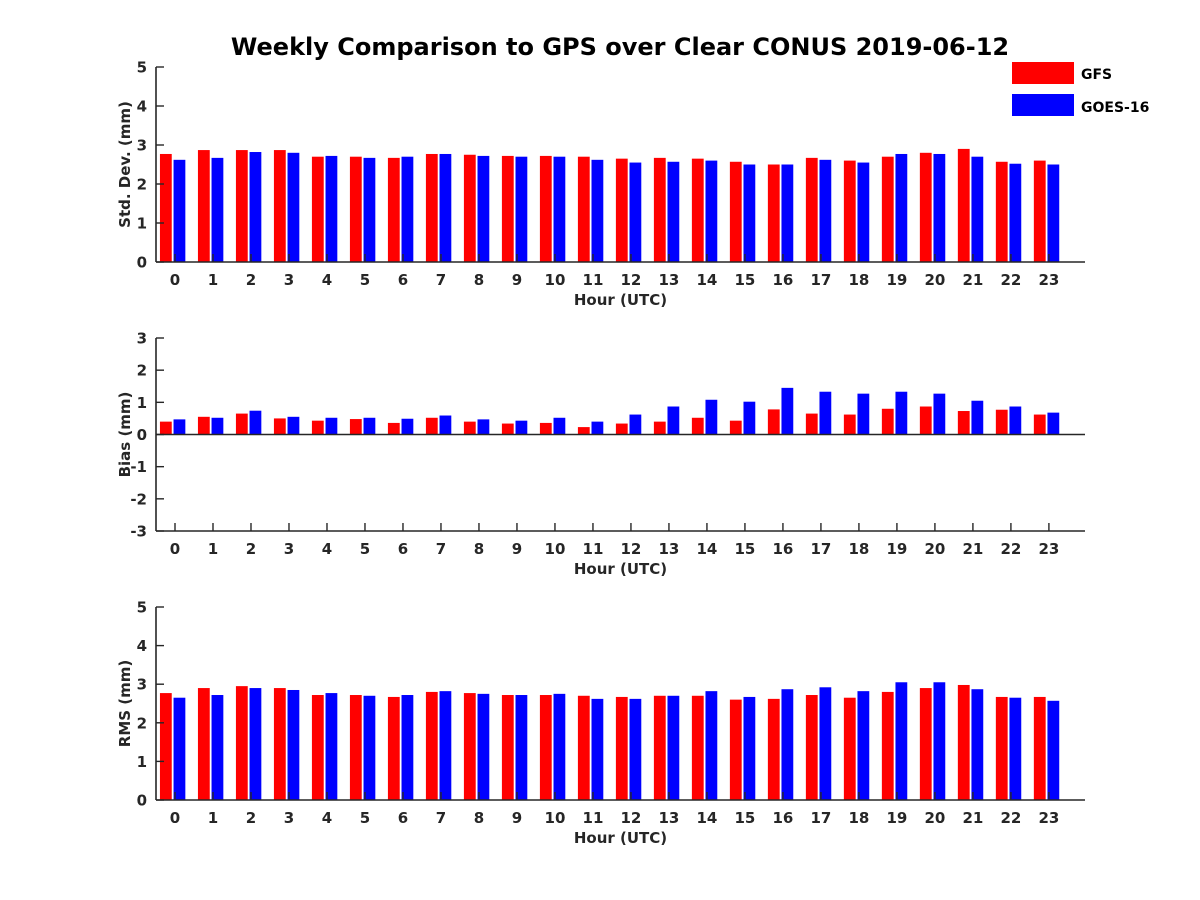 The width and height of the screenshot is (1200, 900). Describe the element at coordinates (125, 703) in the screenshot. I see `y-axis-label: RMS (mm)` at that location.